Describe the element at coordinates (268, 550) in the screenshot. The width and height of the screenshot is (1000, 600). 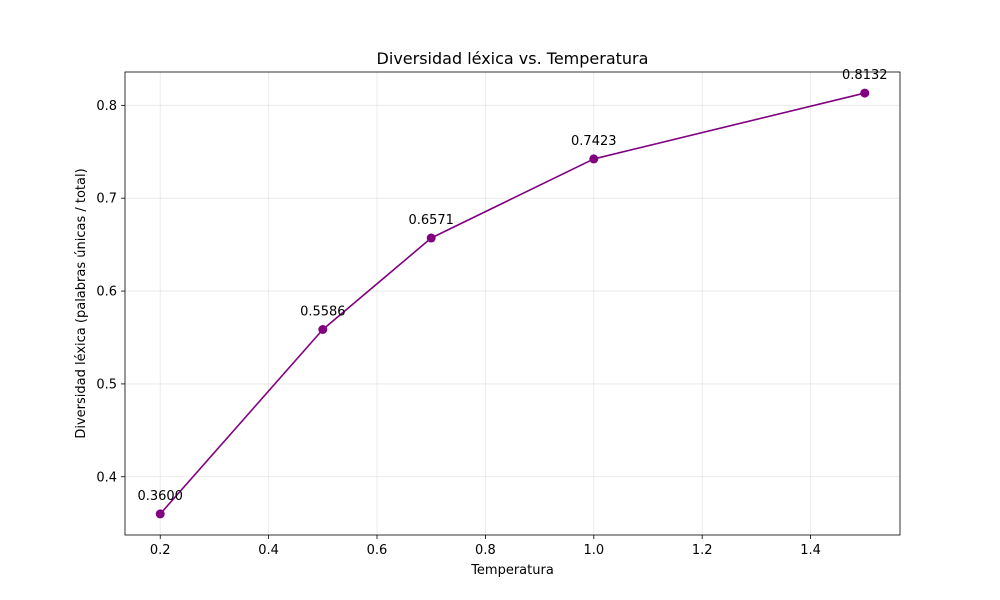
I see `x-tick-label: 0.4` at that location.